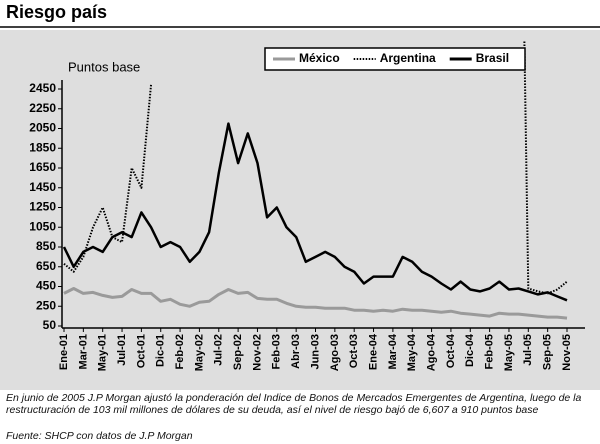 This screenshot has height=444, width=600. Describe the element at coordinates (46, 305) in the screenshot. I see `y-tick-label: 250` at that location.